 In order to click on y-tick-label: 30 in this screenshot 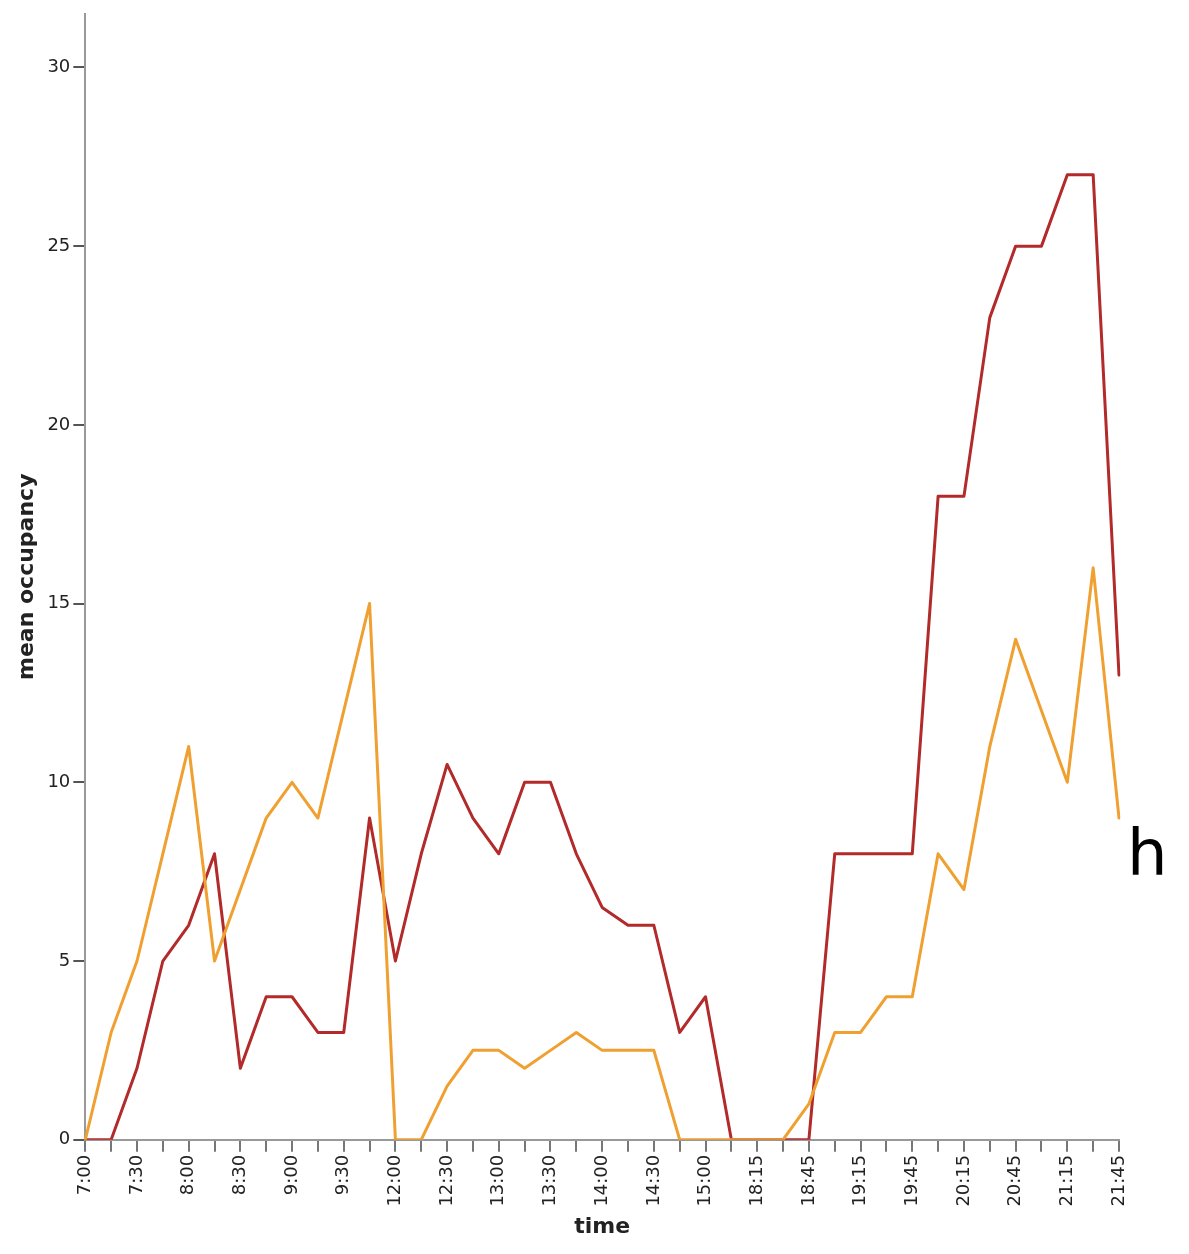, I will do `click(59, 66)`.